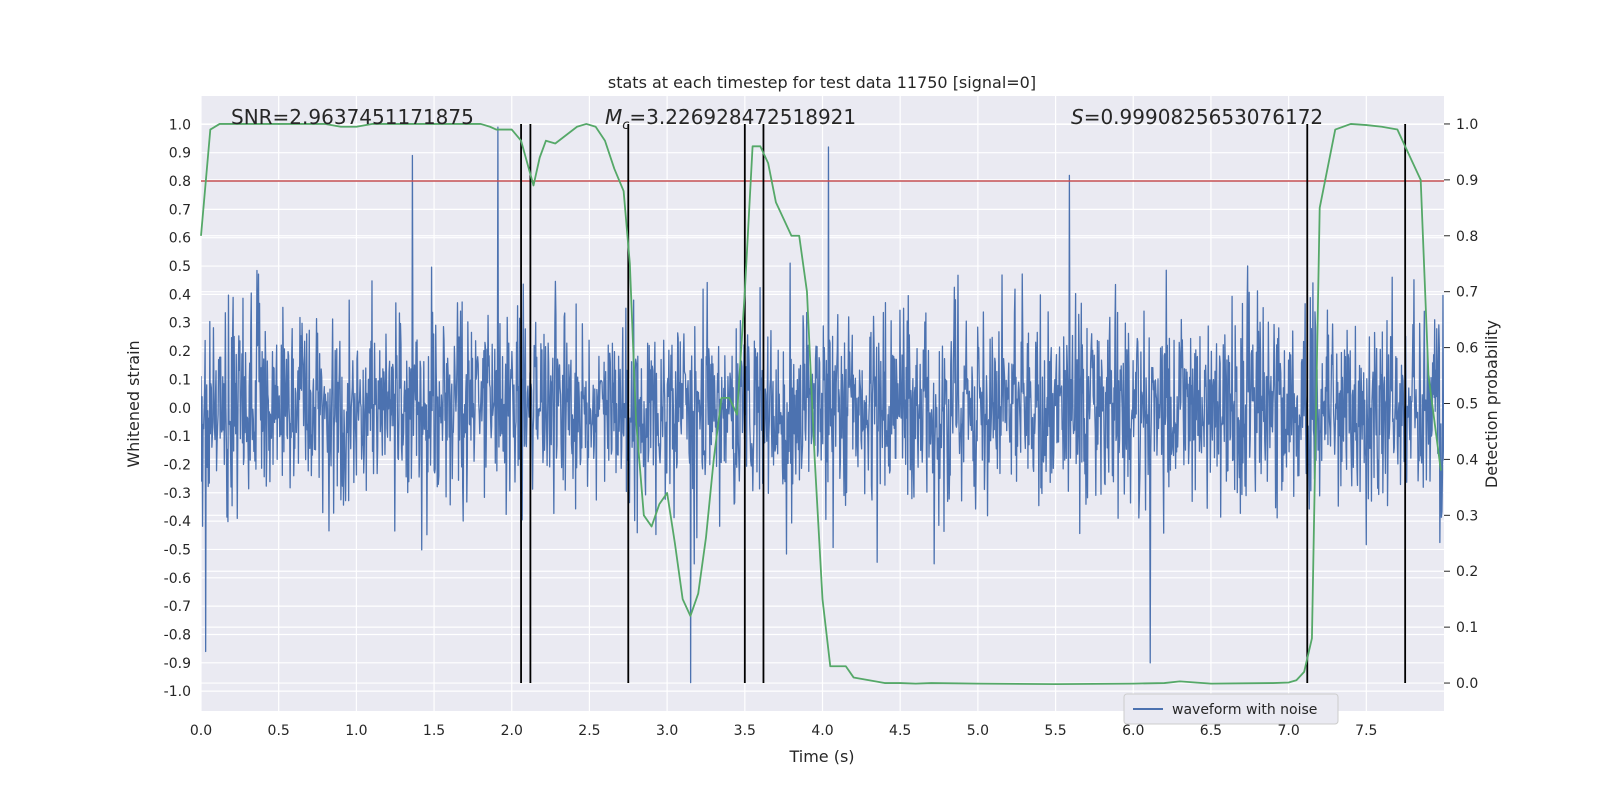 The width and height of the screenshot is (1600, 800). Describe the element at coordinates (1467, 405) in the screenshot. I see `right-y-tick-label: 0.5` at that location.